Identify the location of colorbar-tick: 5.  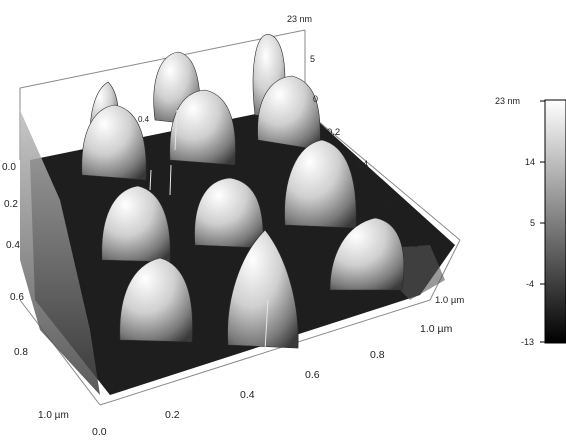
(532, 223).